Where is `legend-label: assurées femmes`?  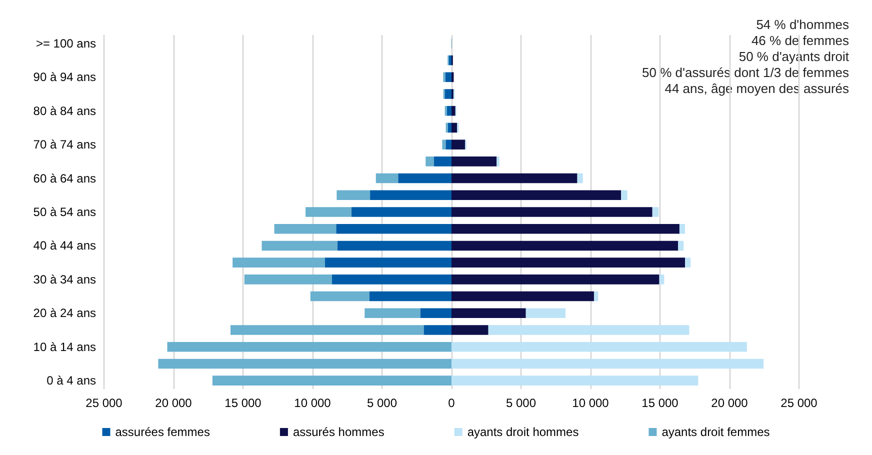 legend-label: assurées femmes is located at coordinates (162, 432).